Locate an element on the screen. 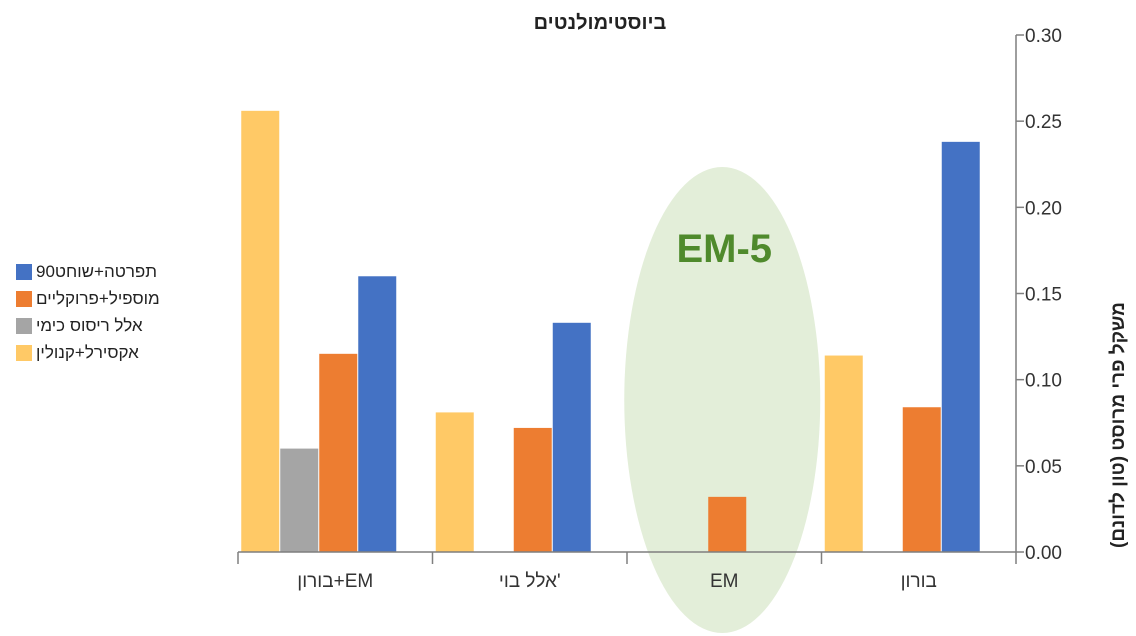 The image size is (1136, 636). y-tick-label: 0.10 is located at coordinates (1043, 381).